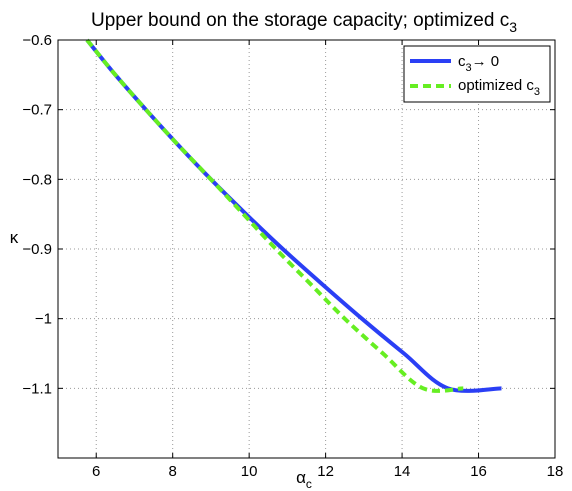 This screenshot has width=572, height=491. I want to click on y-axis-label: κ, so click(14, 237).